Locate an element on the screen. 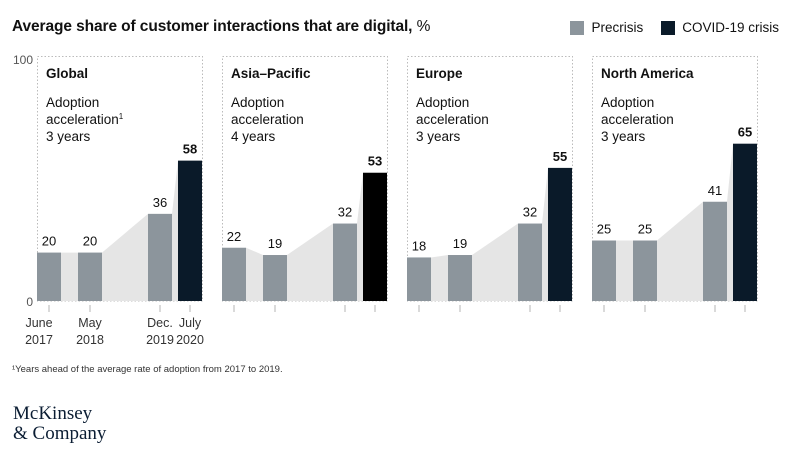  area-fill-asia-pacific is located at coordinates (304, 236).